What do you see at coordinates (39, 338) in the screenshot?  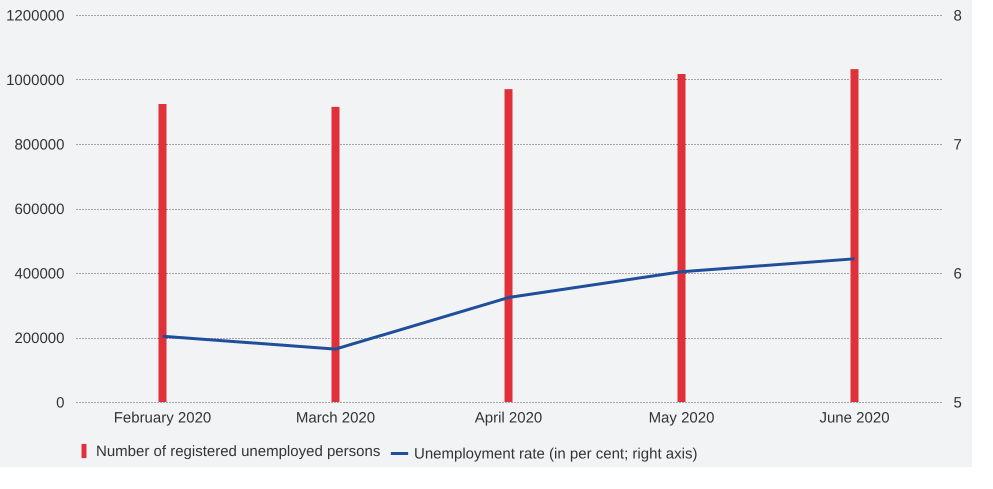 I see `y-tick-label: 200000` at bounding box center [39, 338].